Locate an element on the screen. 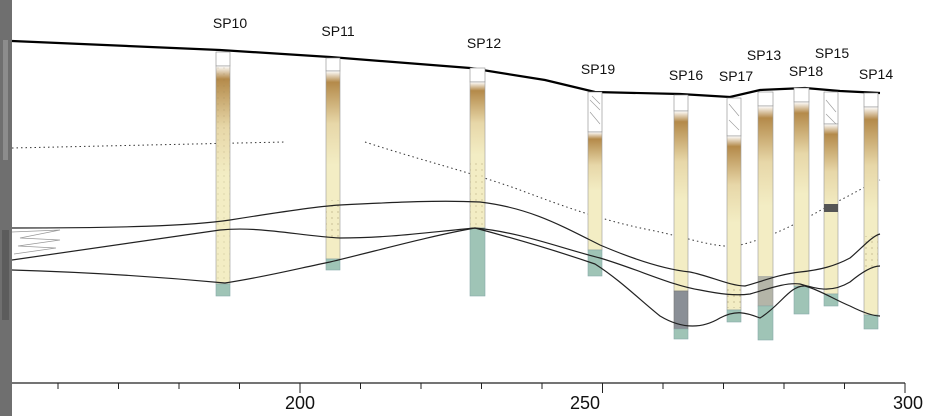  borehole-sp17 is located at coordinates (734, 210).